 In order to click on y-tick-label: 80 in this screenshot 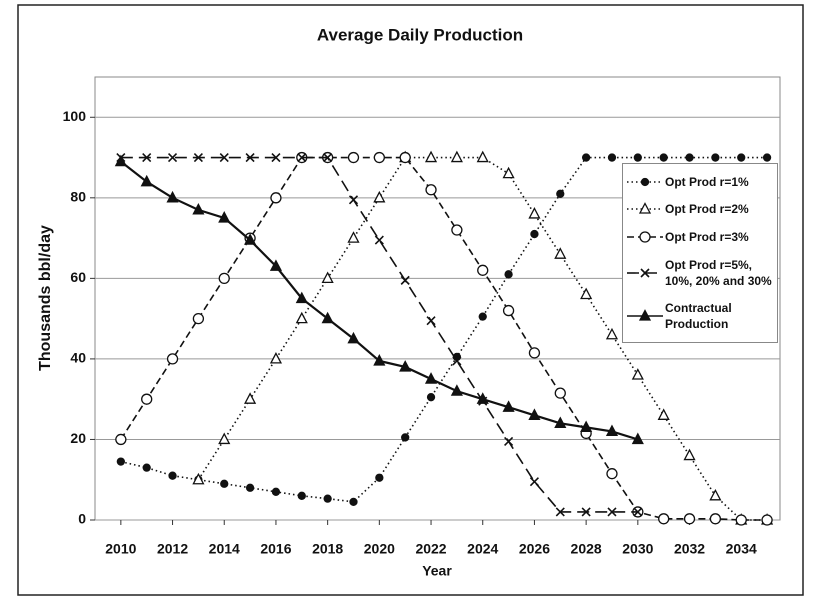, I will do `click(78, 197)`.